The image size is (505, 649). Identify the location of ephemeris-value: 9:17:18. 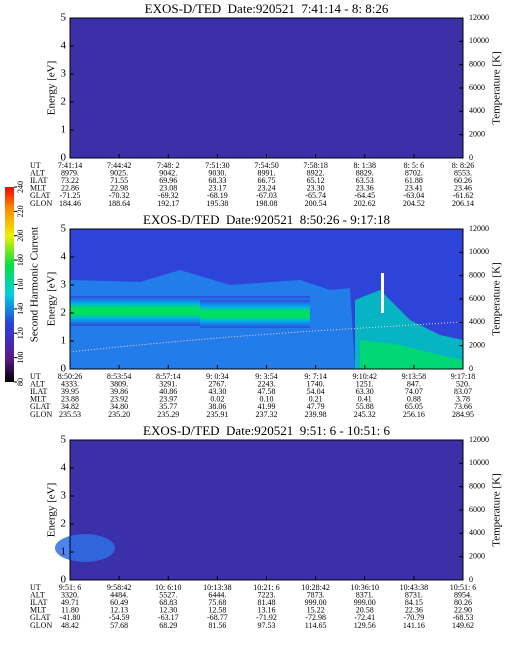
(463, 376).